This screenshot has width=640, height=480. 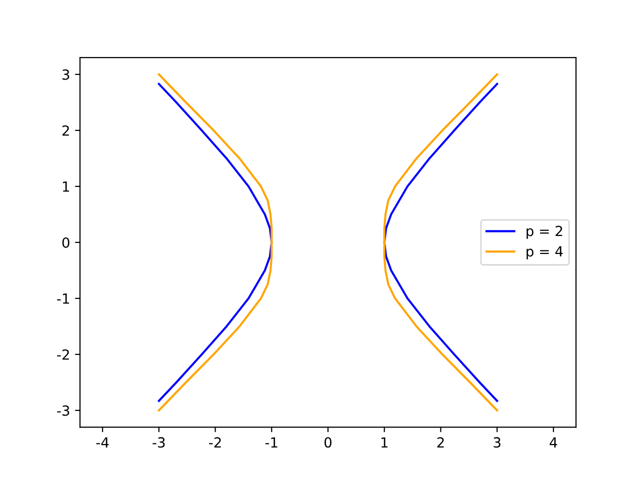 What do you see at coordinates (63, 410) in the screenshot?
I see `y-tick-label: -3` at bounding box center [63, 410].